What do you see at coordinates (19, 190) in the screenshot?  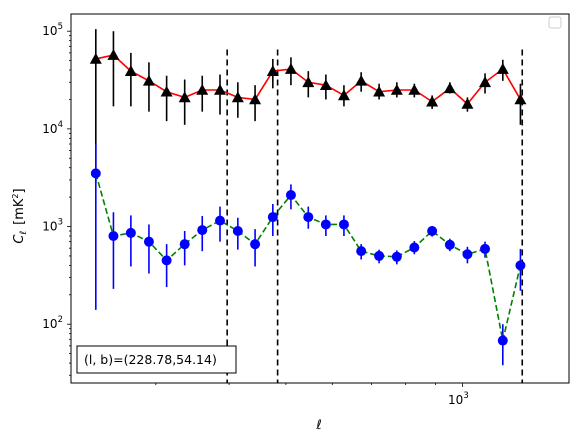 I see `y-axis-unit-close: ]` at bounding box center [19, 190].